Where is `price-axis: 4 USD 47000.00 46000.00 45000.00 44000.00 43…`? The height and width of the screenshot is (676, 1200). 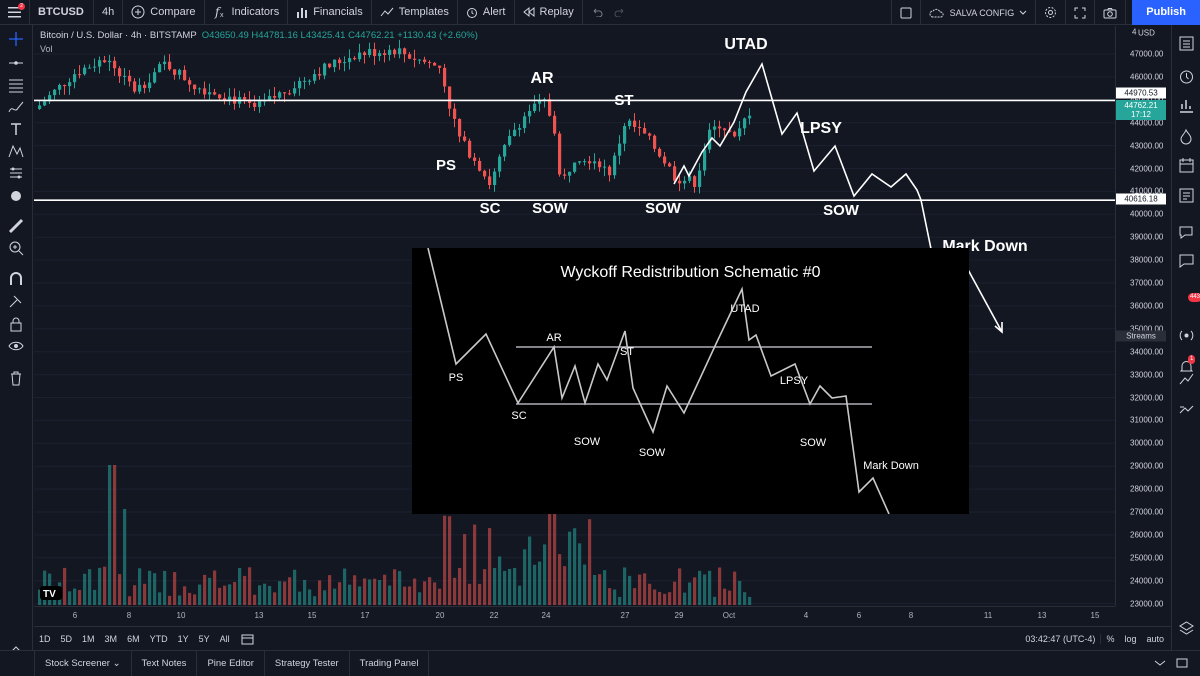
price-axis: 4 USD 47000.00 46000.00 45000.00 44000.00 43… is located at coordinates (1143, 317).